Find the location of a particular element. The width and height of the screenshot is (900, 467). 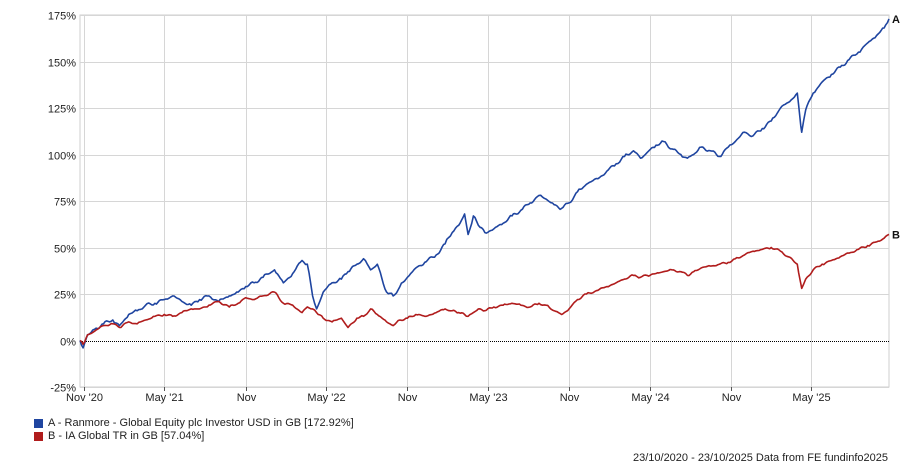

series-end-label-a: A is located at coordinates (896, 20).